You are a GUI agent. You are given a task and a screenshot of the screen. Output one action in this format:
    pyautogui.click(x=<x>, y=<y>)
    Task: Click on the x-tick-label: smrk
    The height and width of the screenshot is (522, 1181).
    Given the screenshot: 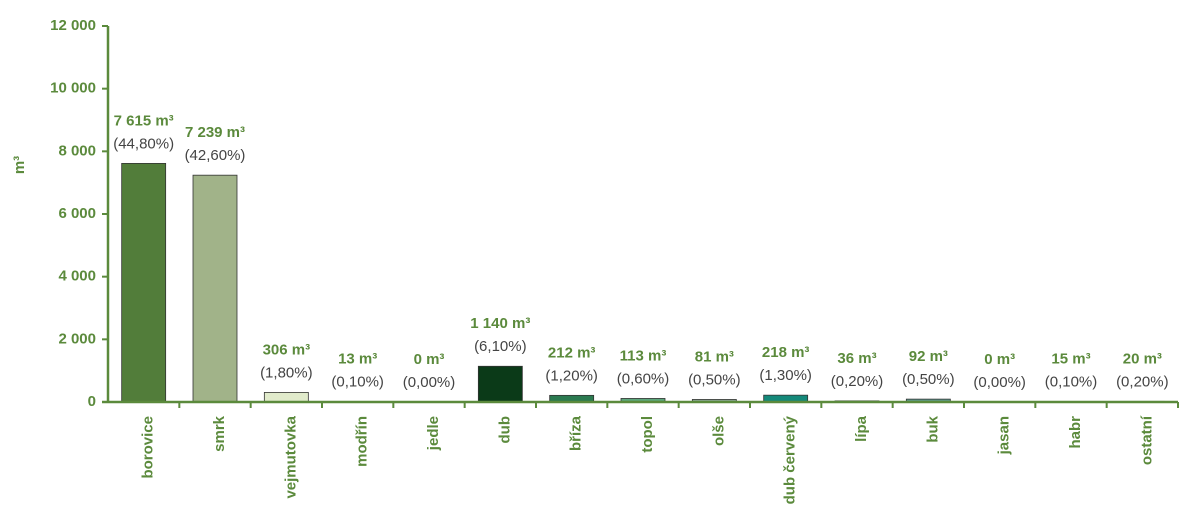 What is the action you would take?
    pyautogui.click(x=219, y=433)
    